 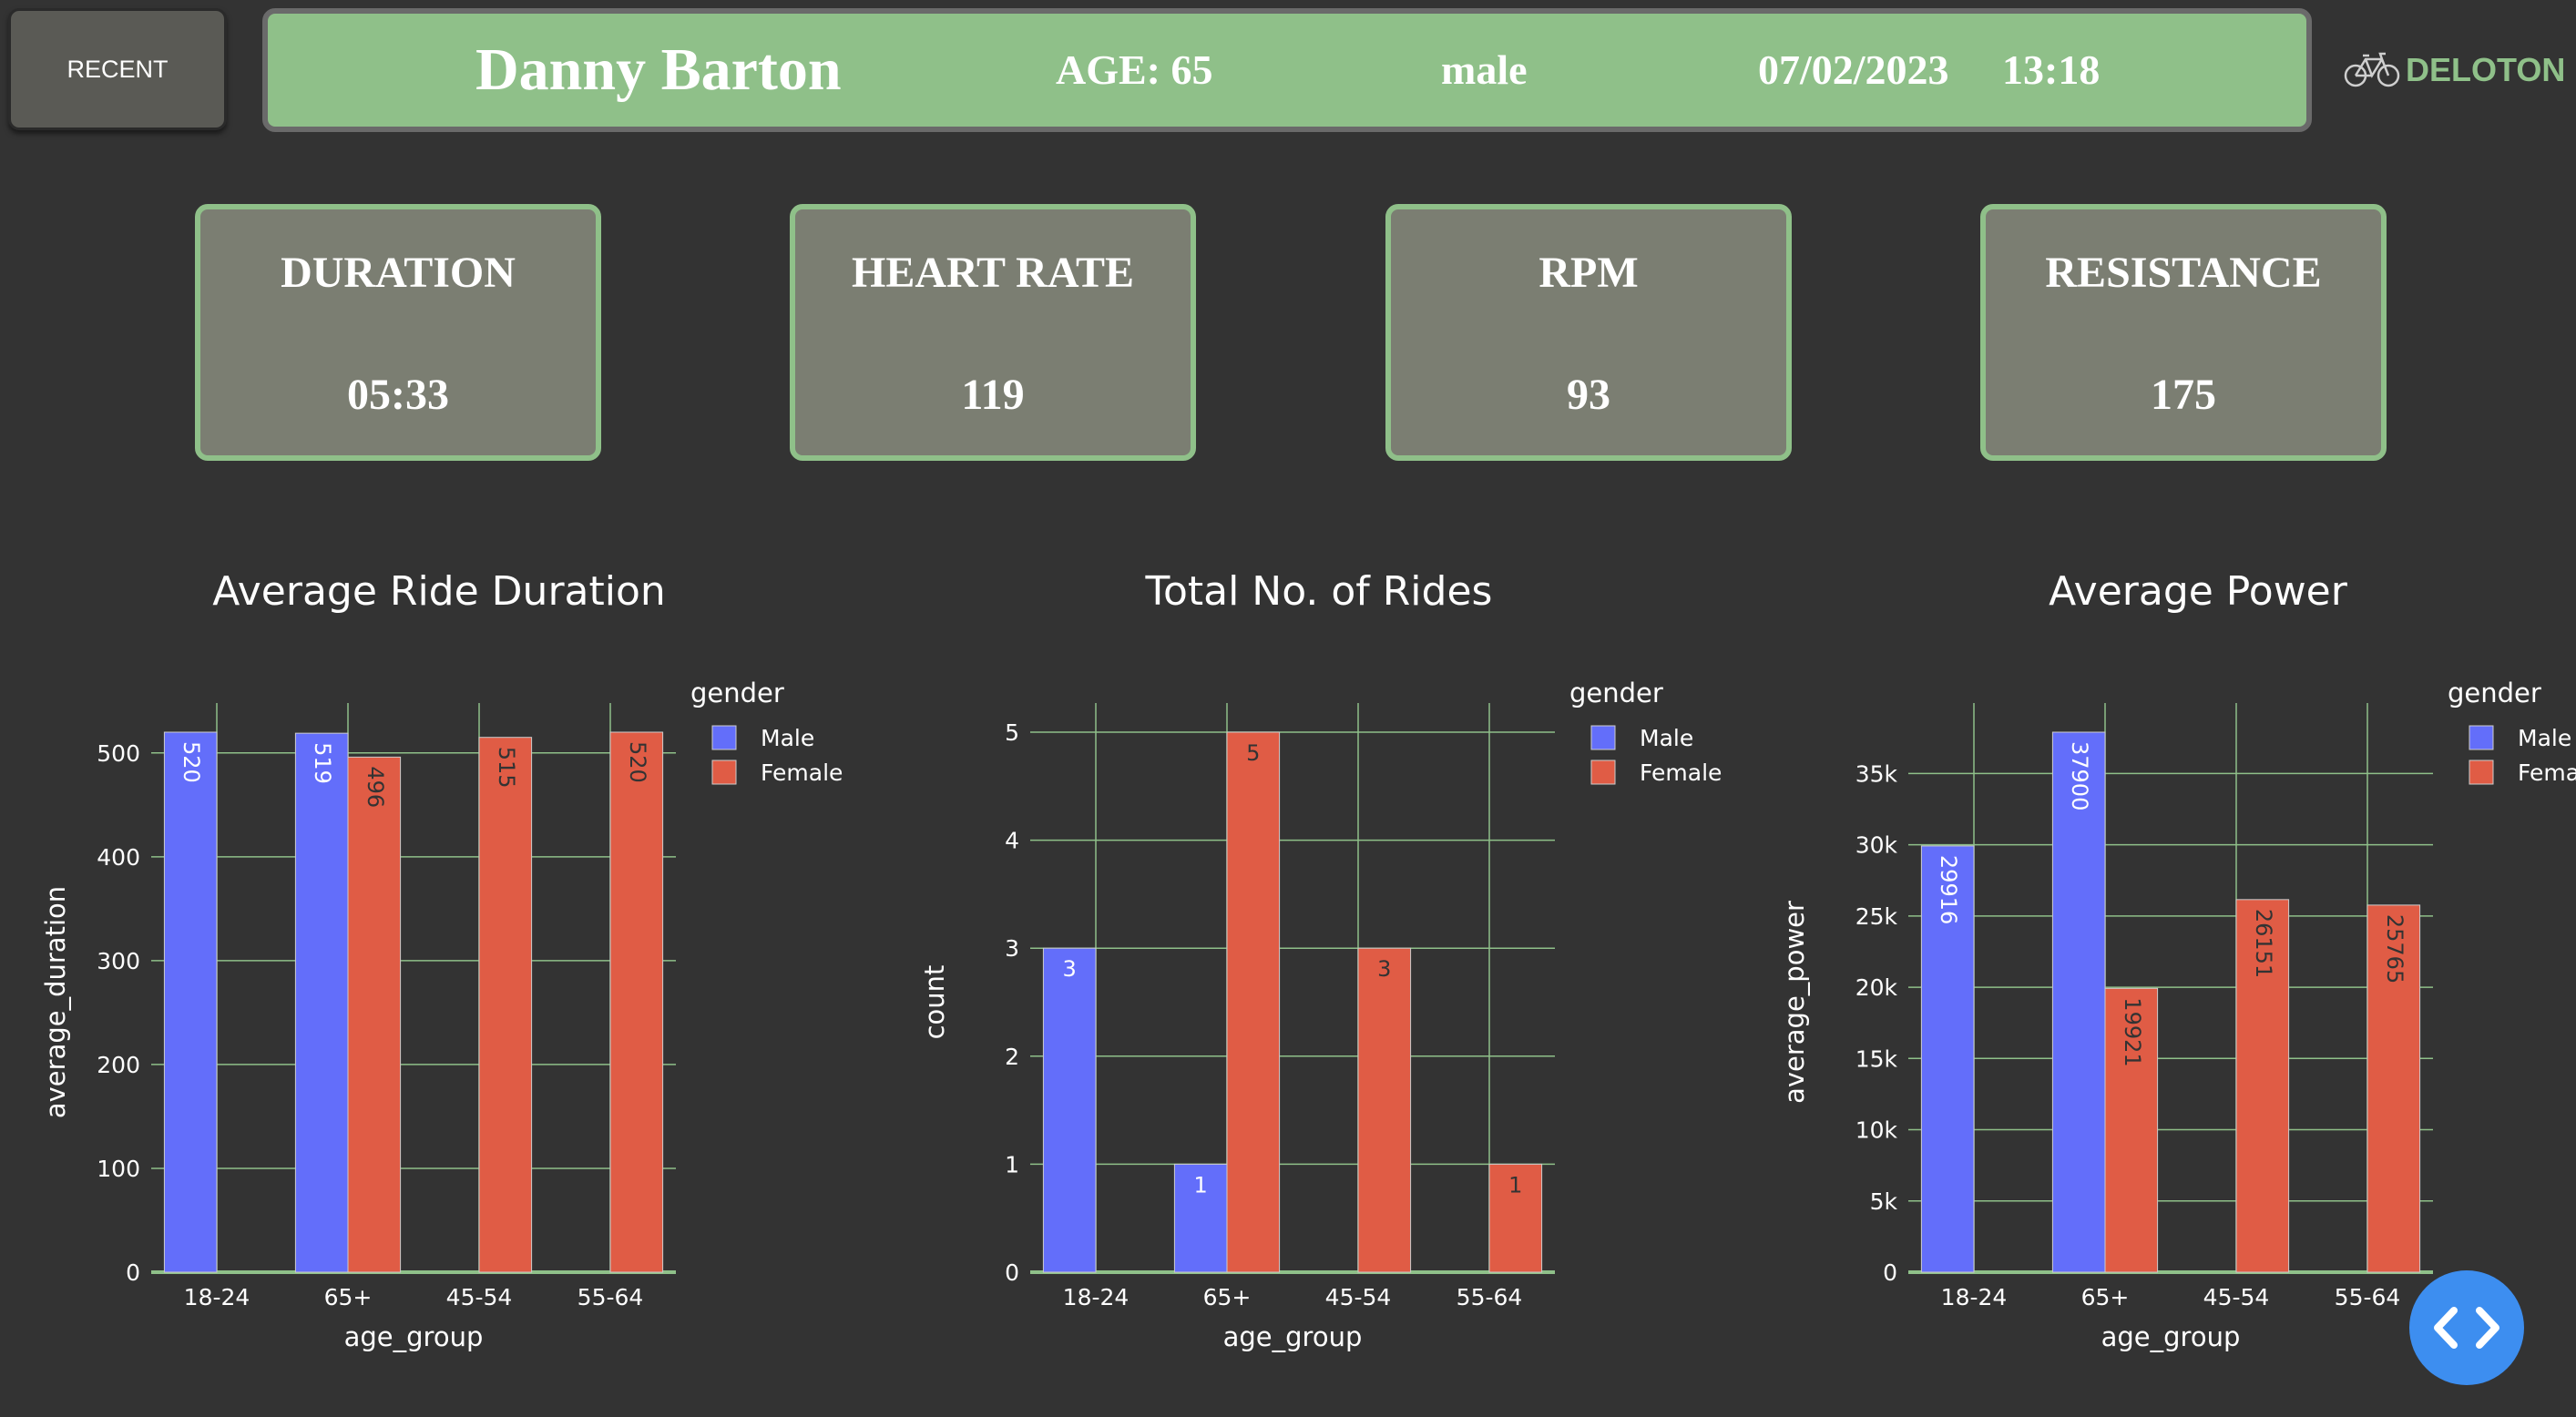 I want to click on stat-label: RESISTANCE, so click(x=2183, y=273).